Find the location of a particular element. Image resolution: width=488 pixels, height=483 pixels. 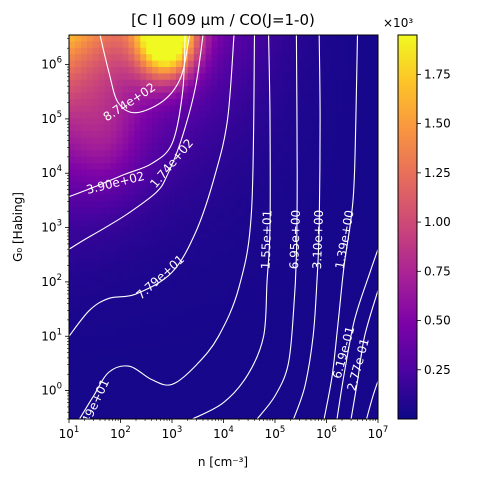

x-tick-label: 10⁴ is located at coordinates (223, 433).